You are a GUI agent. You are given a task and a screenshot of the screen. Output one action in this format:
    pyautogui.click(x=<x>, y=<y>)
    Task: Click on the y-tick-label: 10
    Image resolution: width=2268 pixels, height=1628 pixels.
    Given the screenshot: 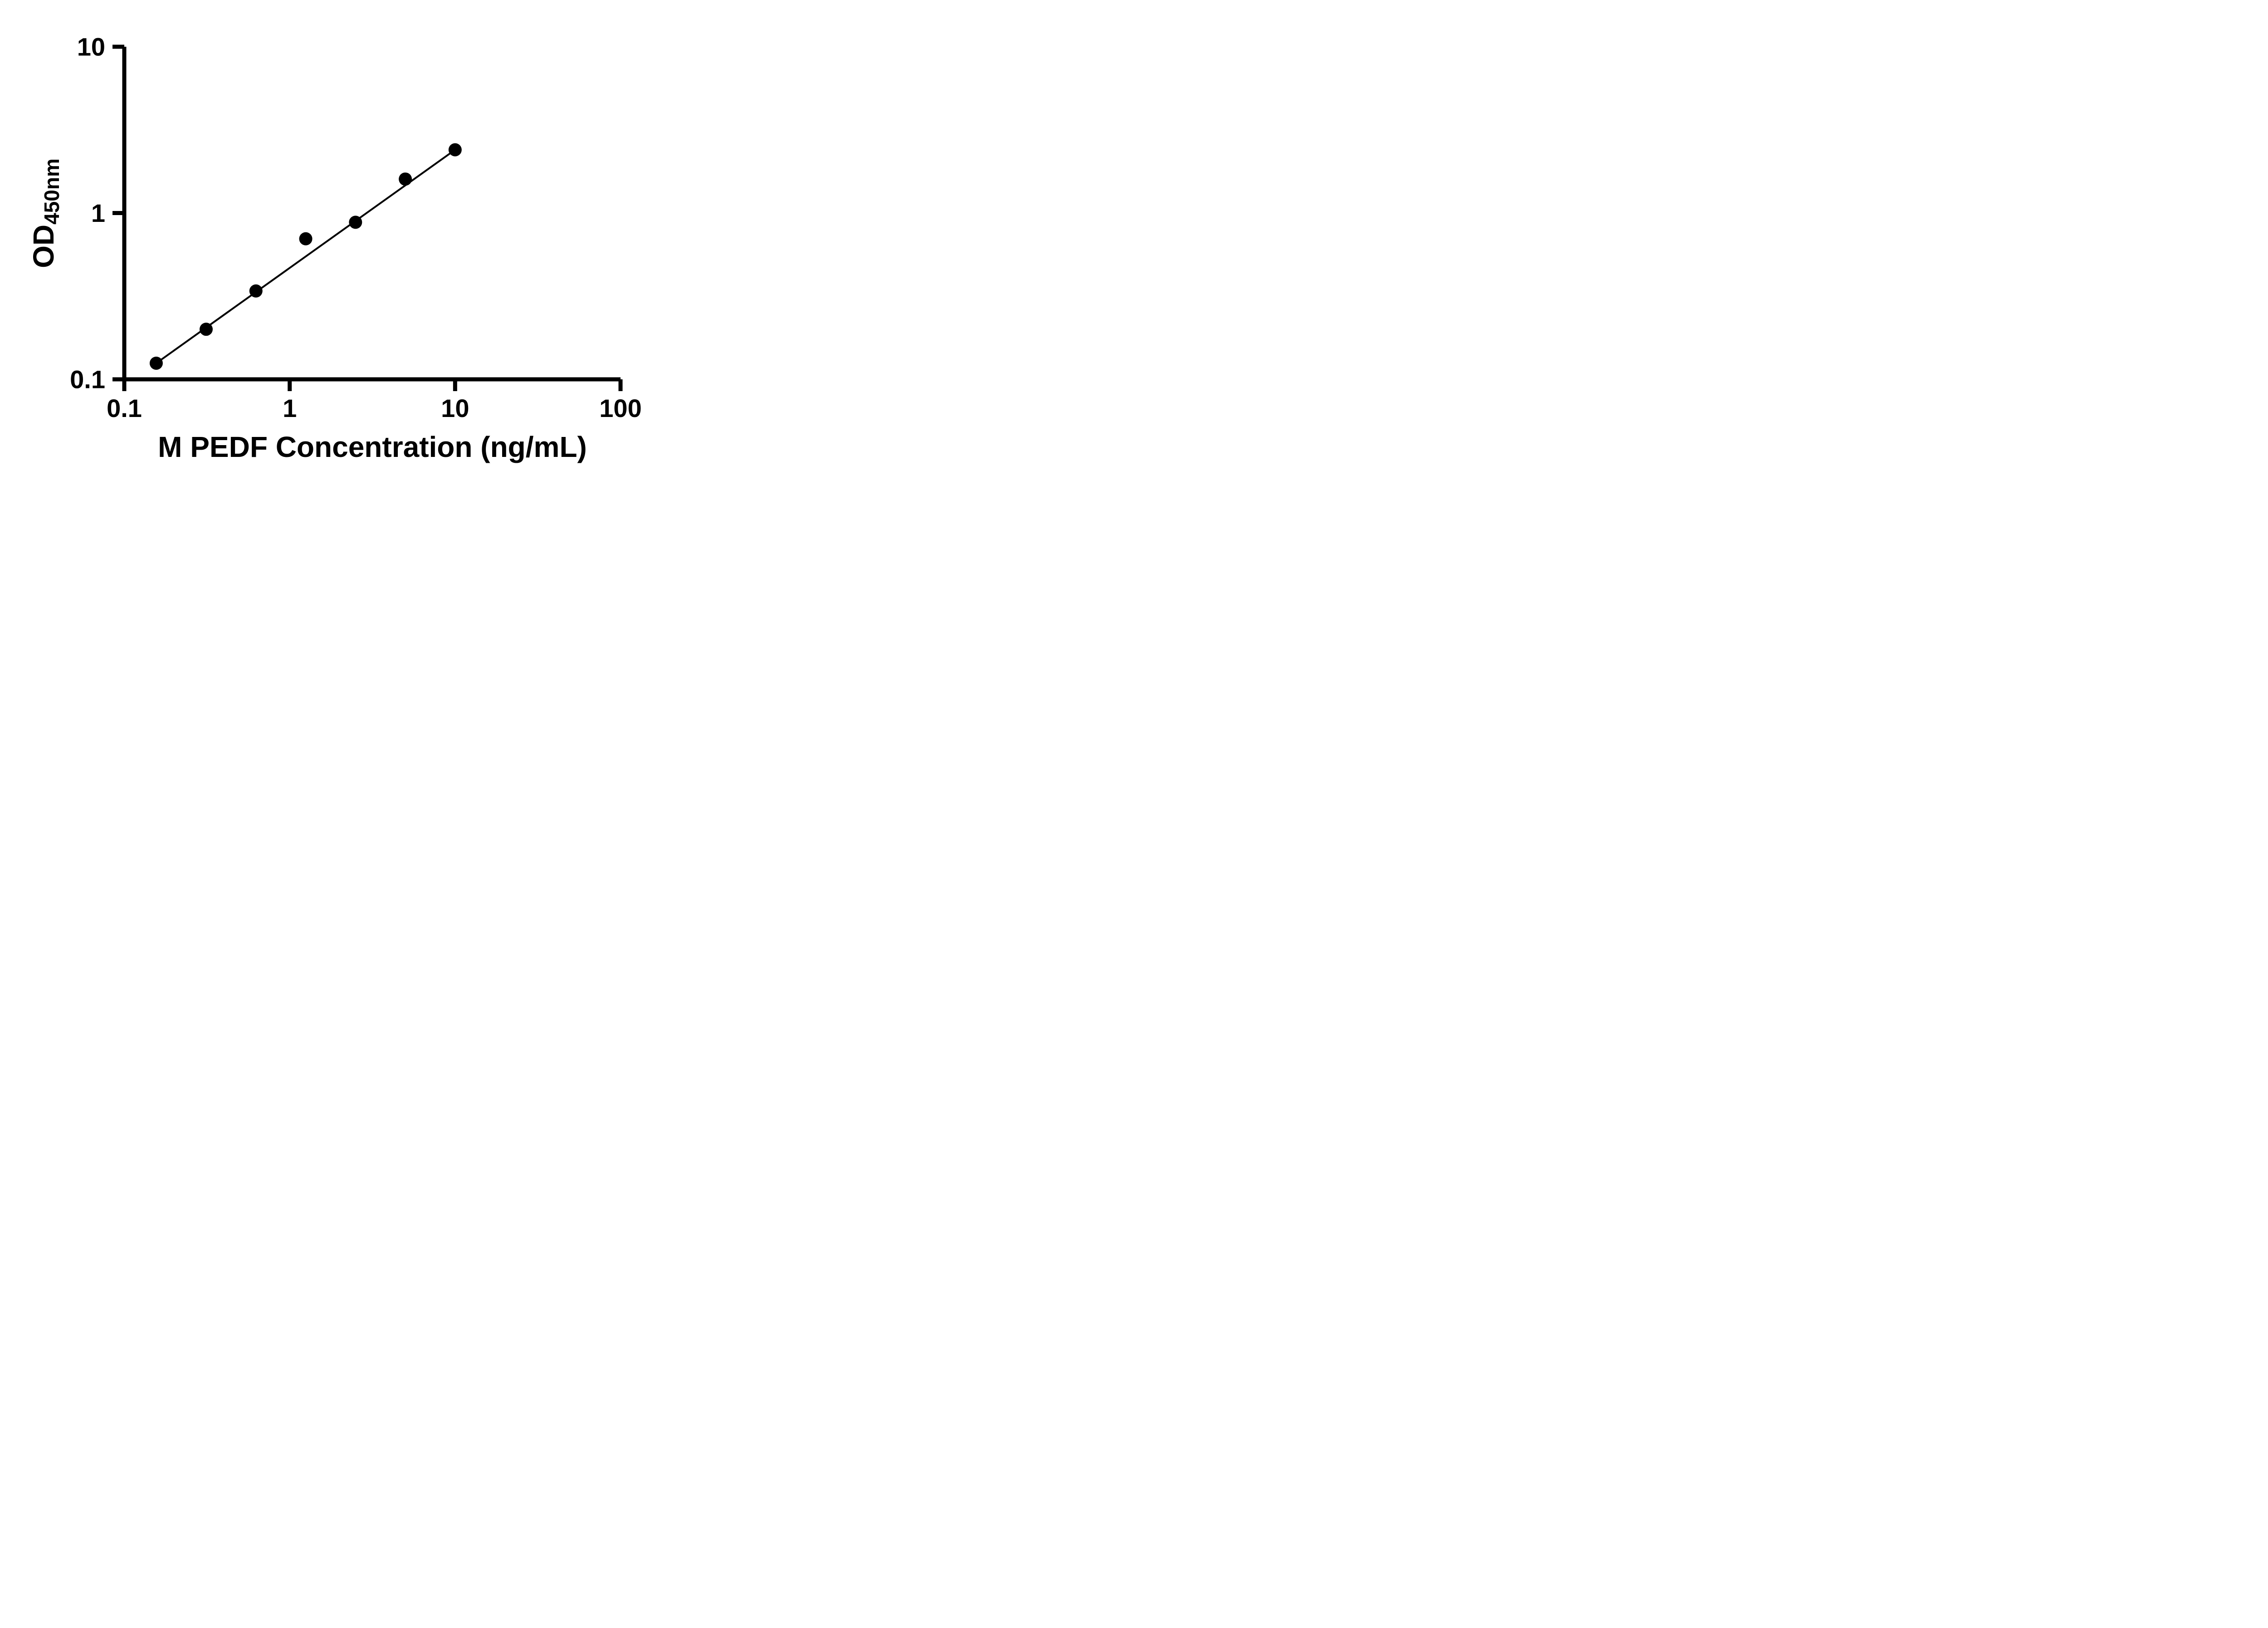 What is the action you would take?
    pyautogui.click(x=91, y=47)
    